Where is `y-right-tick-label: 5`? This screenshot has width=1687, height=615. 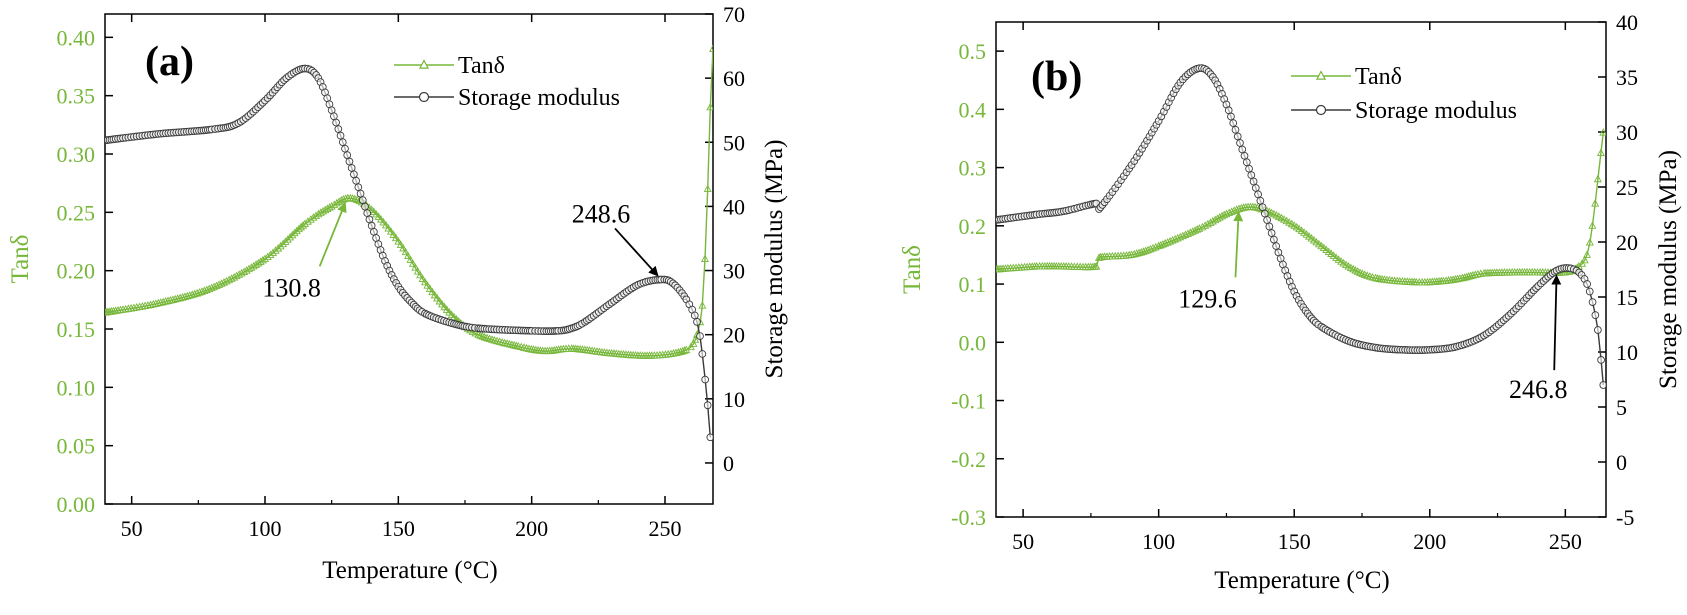 y-right-tick-label: 5 is located at coordinates (1621, 407).